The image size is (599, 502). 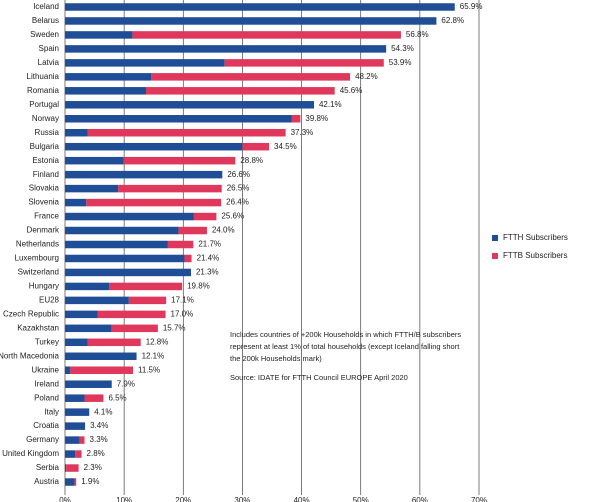 I want to click on category-label: Slovenia, so click(x=43, y=202).